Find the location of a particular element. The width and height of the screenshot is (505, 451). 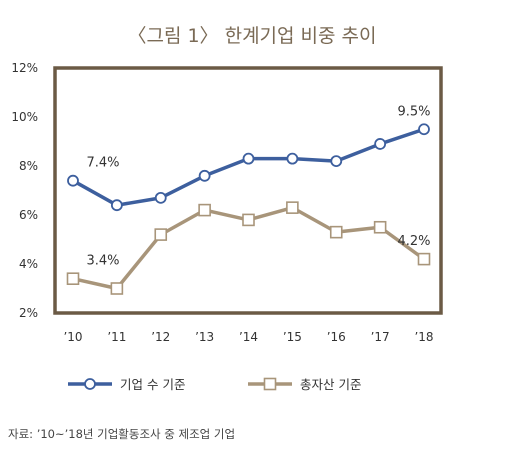

y-tick-label: 6% is located at coordinates (28, 215).